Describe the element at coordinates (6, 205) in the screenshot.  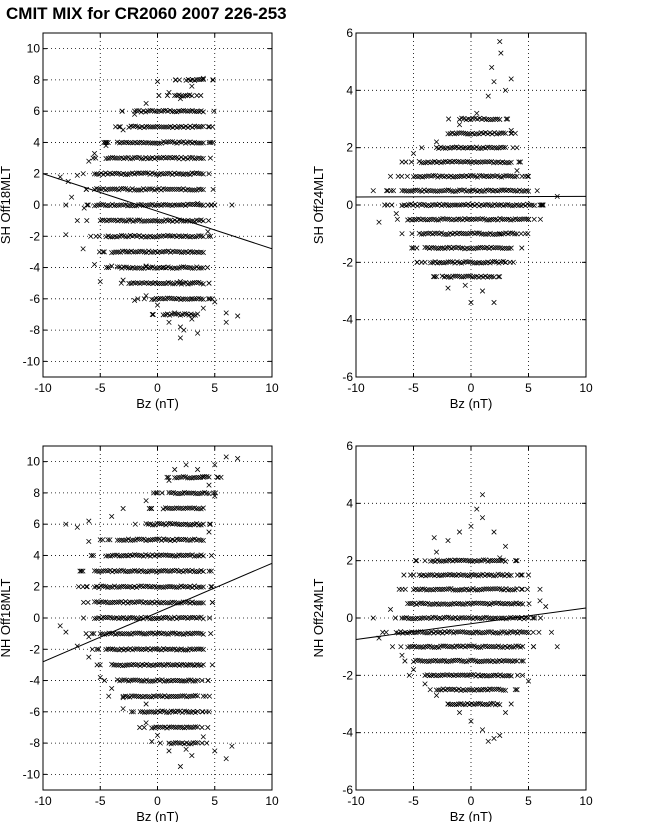
I see `y-axis-label: SH Off18MLT` at that location.